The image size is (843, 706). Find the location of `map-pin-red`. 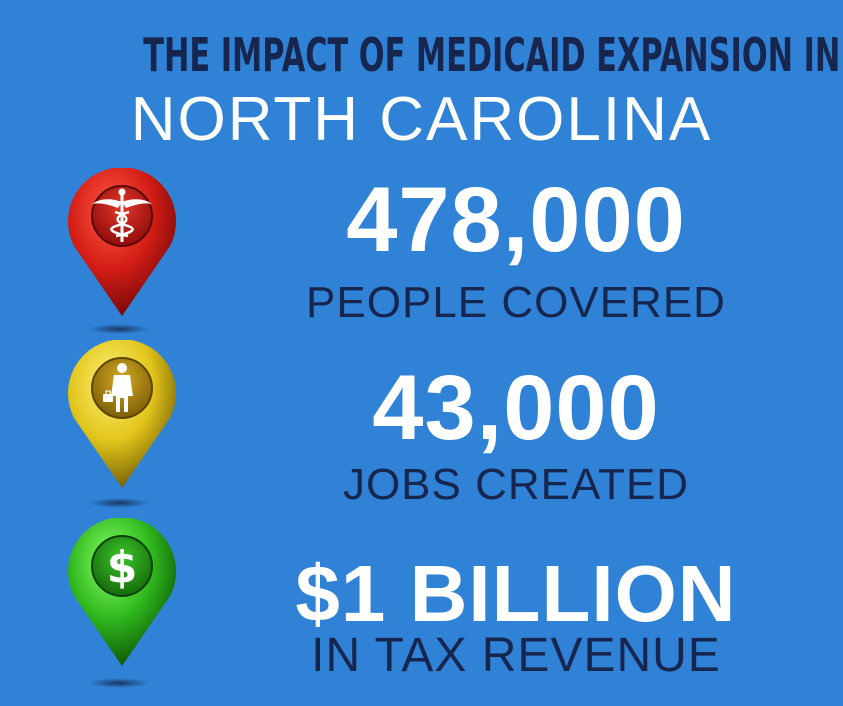

map-pin-red is located at coordinates (122, 242).